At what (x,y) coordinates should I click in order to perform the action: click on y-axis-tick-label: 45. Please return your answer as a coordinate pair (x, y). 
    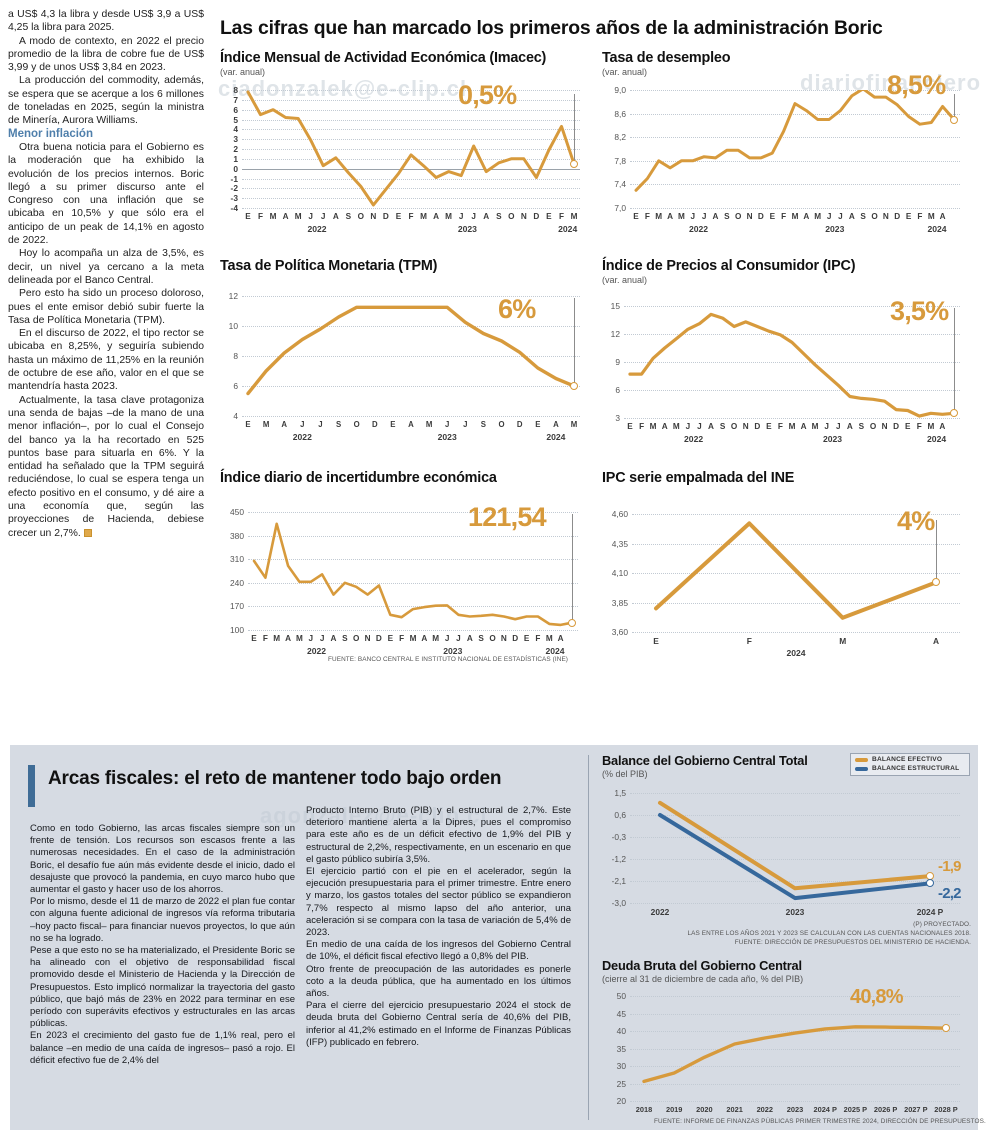
    Looking at the image, I should click on (621, 1013).